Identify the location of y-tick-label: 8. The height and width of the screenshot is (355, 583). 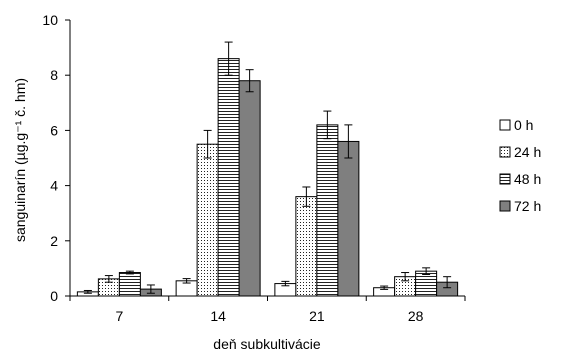
(54, 75).